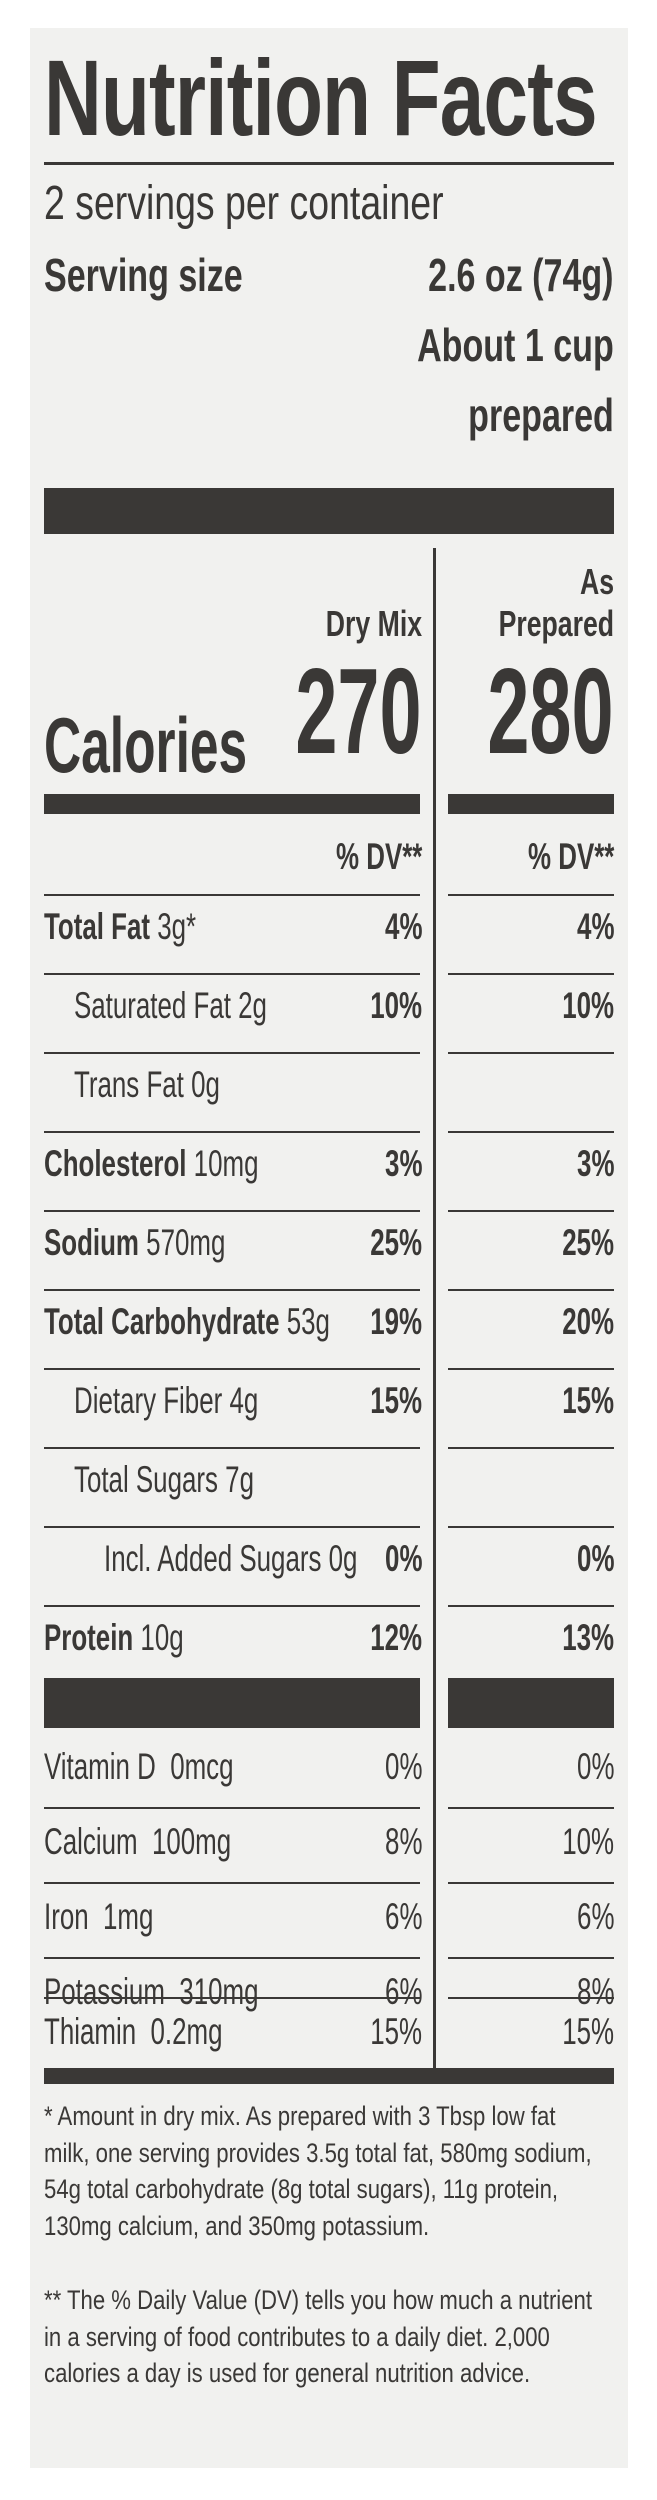  What do you see at coordinates (596, 581) in the screenshot?
I see `column-header-prepared-1: As` at bounding box center [596, 581].